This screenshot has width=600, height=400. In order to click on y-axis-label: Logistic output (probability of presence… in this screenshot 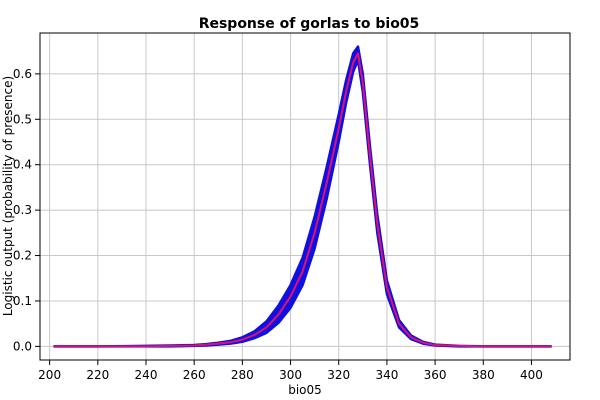, I will do `click(8, 196)`.